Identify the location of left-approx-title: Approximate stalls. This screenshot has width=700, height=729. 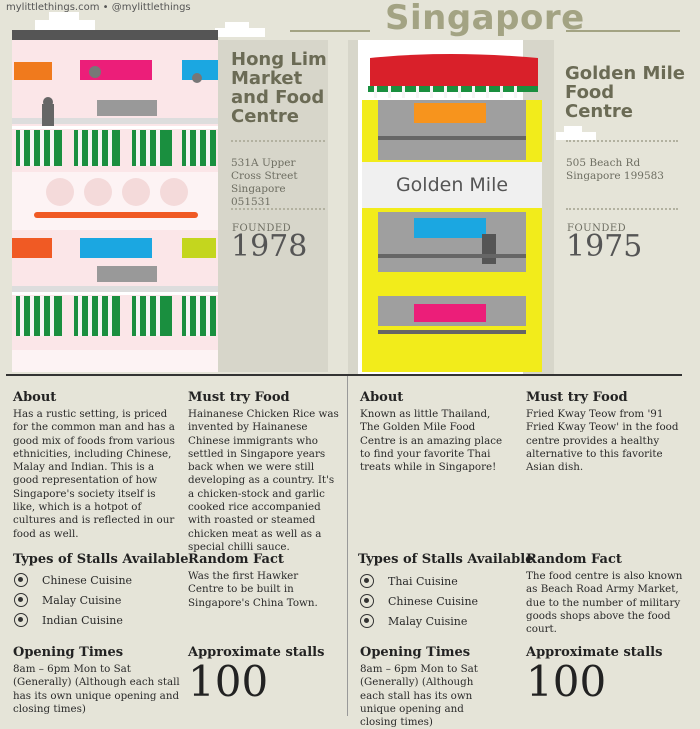
(256, 652).